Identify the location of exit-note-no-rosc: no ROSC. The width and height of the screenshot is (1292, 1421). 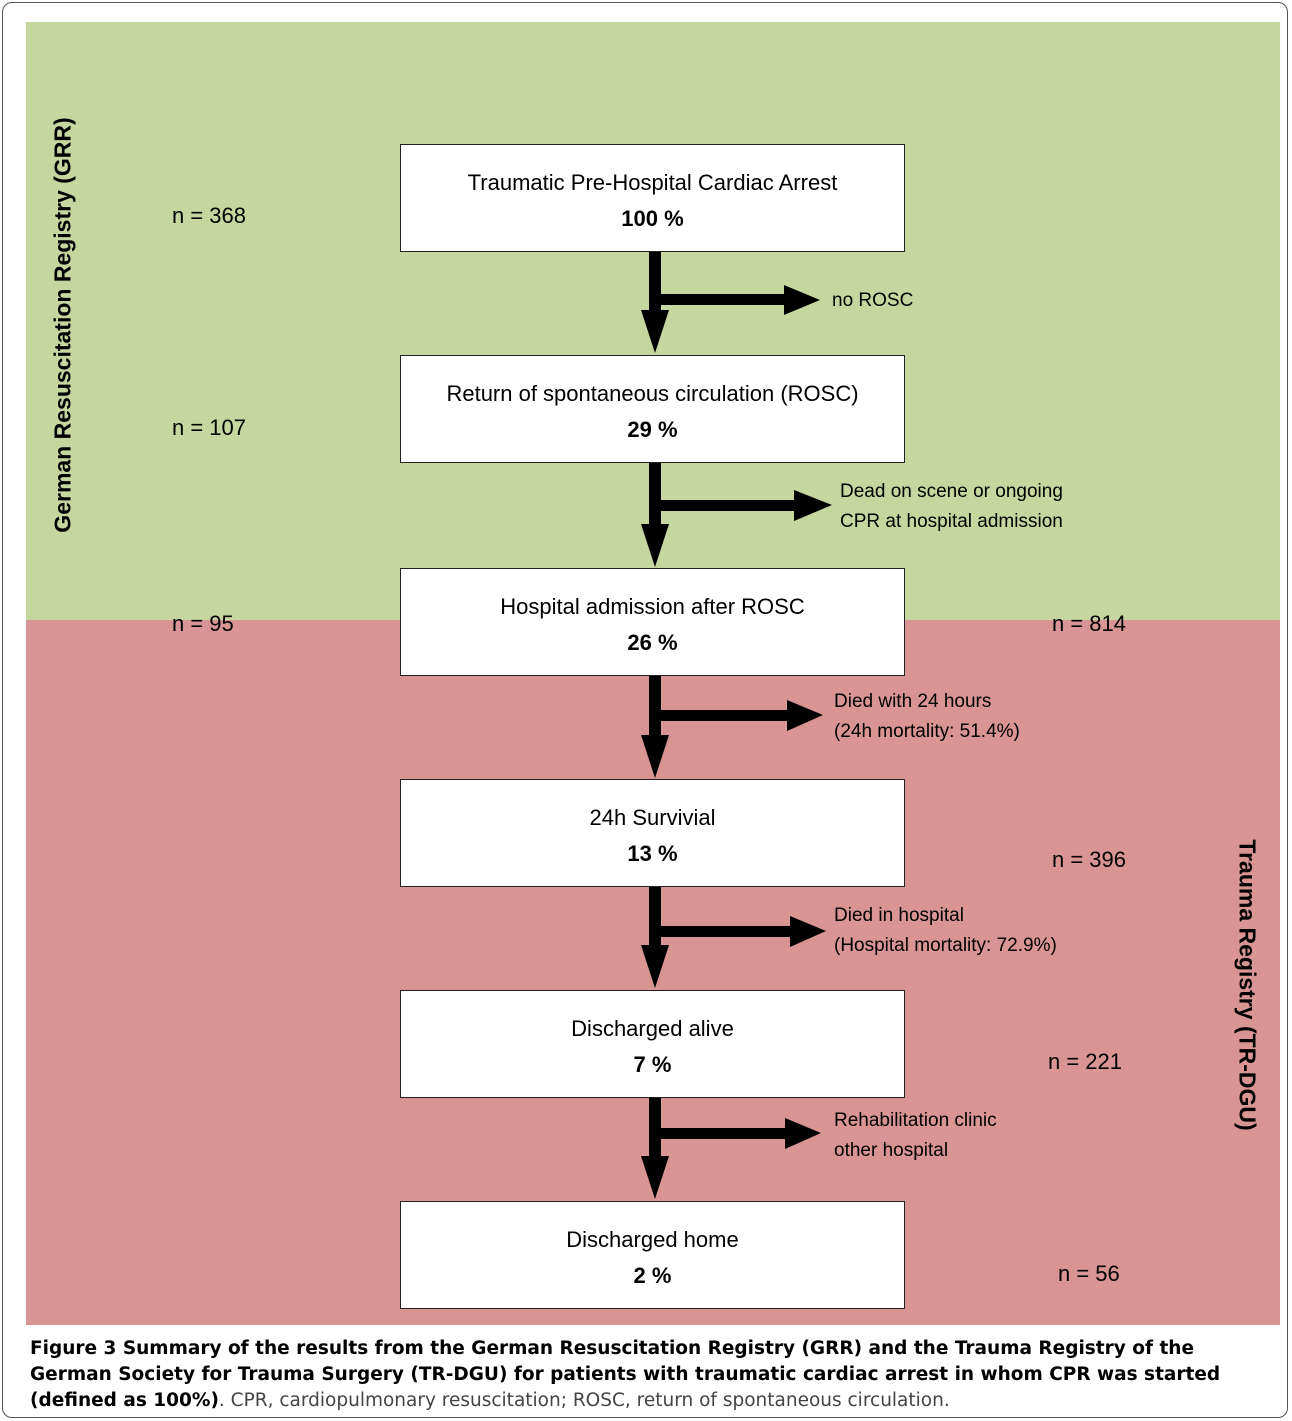
(872, 301).